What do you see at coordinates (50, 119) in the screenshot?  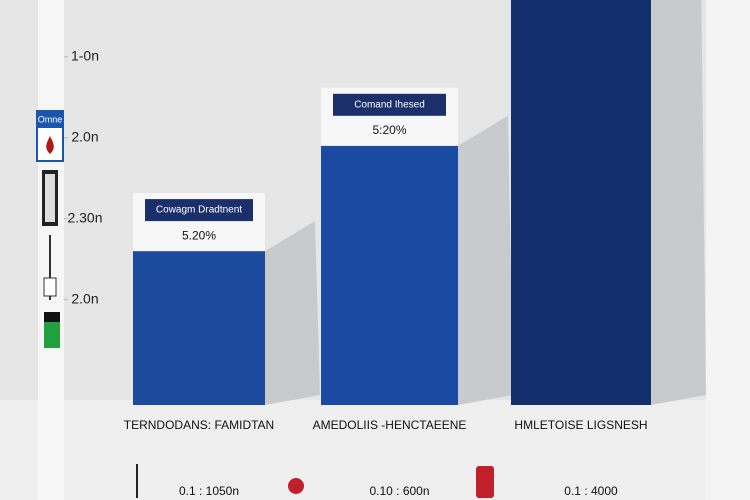 I see `sidebar-label: Omne` at bounding box center [50, 119].